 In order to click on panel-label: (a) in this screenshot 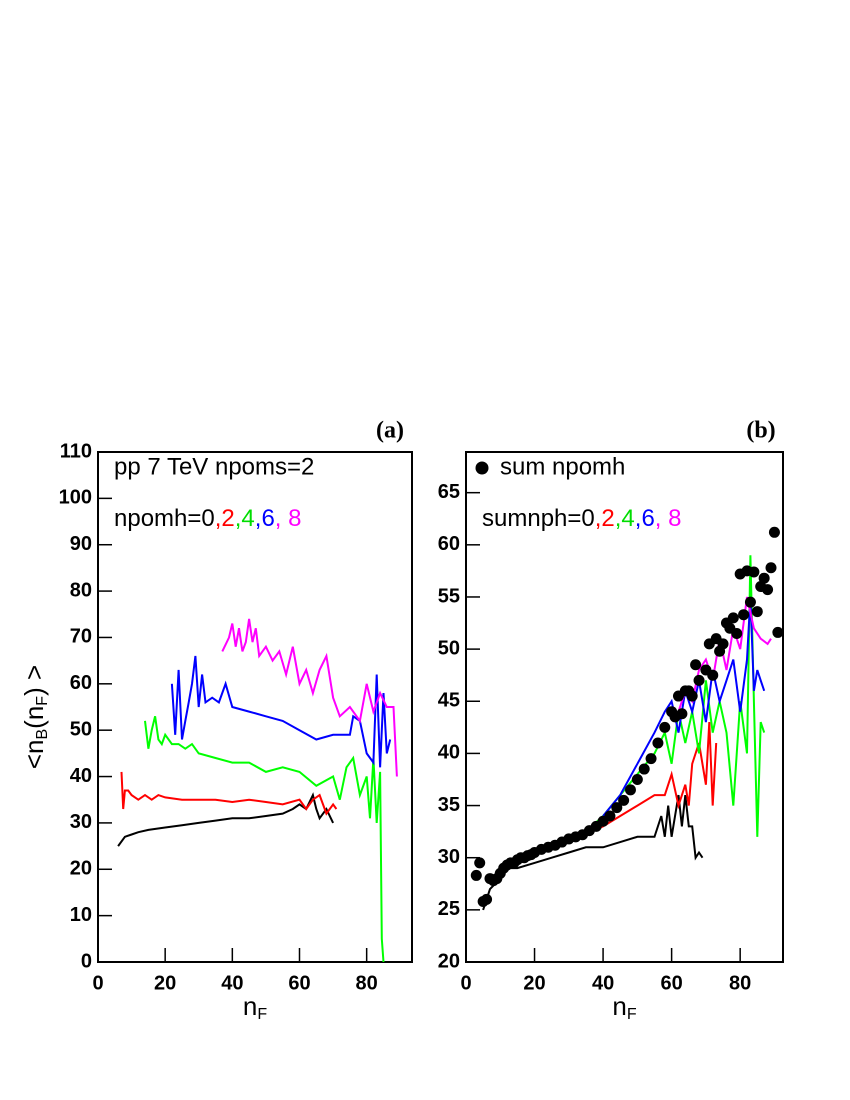, I will do `click(390, 431)`.